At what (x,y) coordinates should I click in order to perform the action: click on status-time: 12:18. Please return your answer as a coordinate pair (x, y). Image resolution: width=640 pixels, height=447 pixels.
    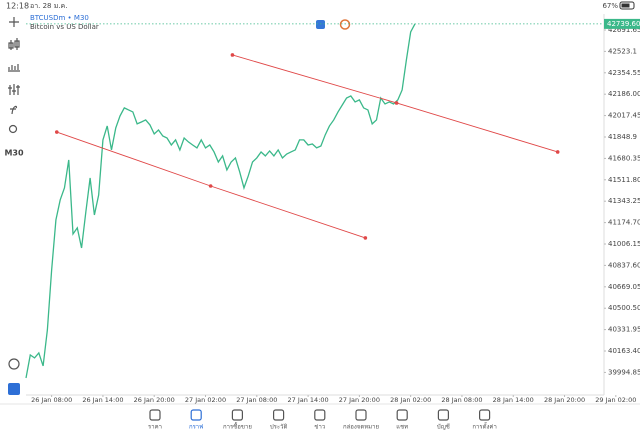
    Looking at the image, I should click on (17, 6).